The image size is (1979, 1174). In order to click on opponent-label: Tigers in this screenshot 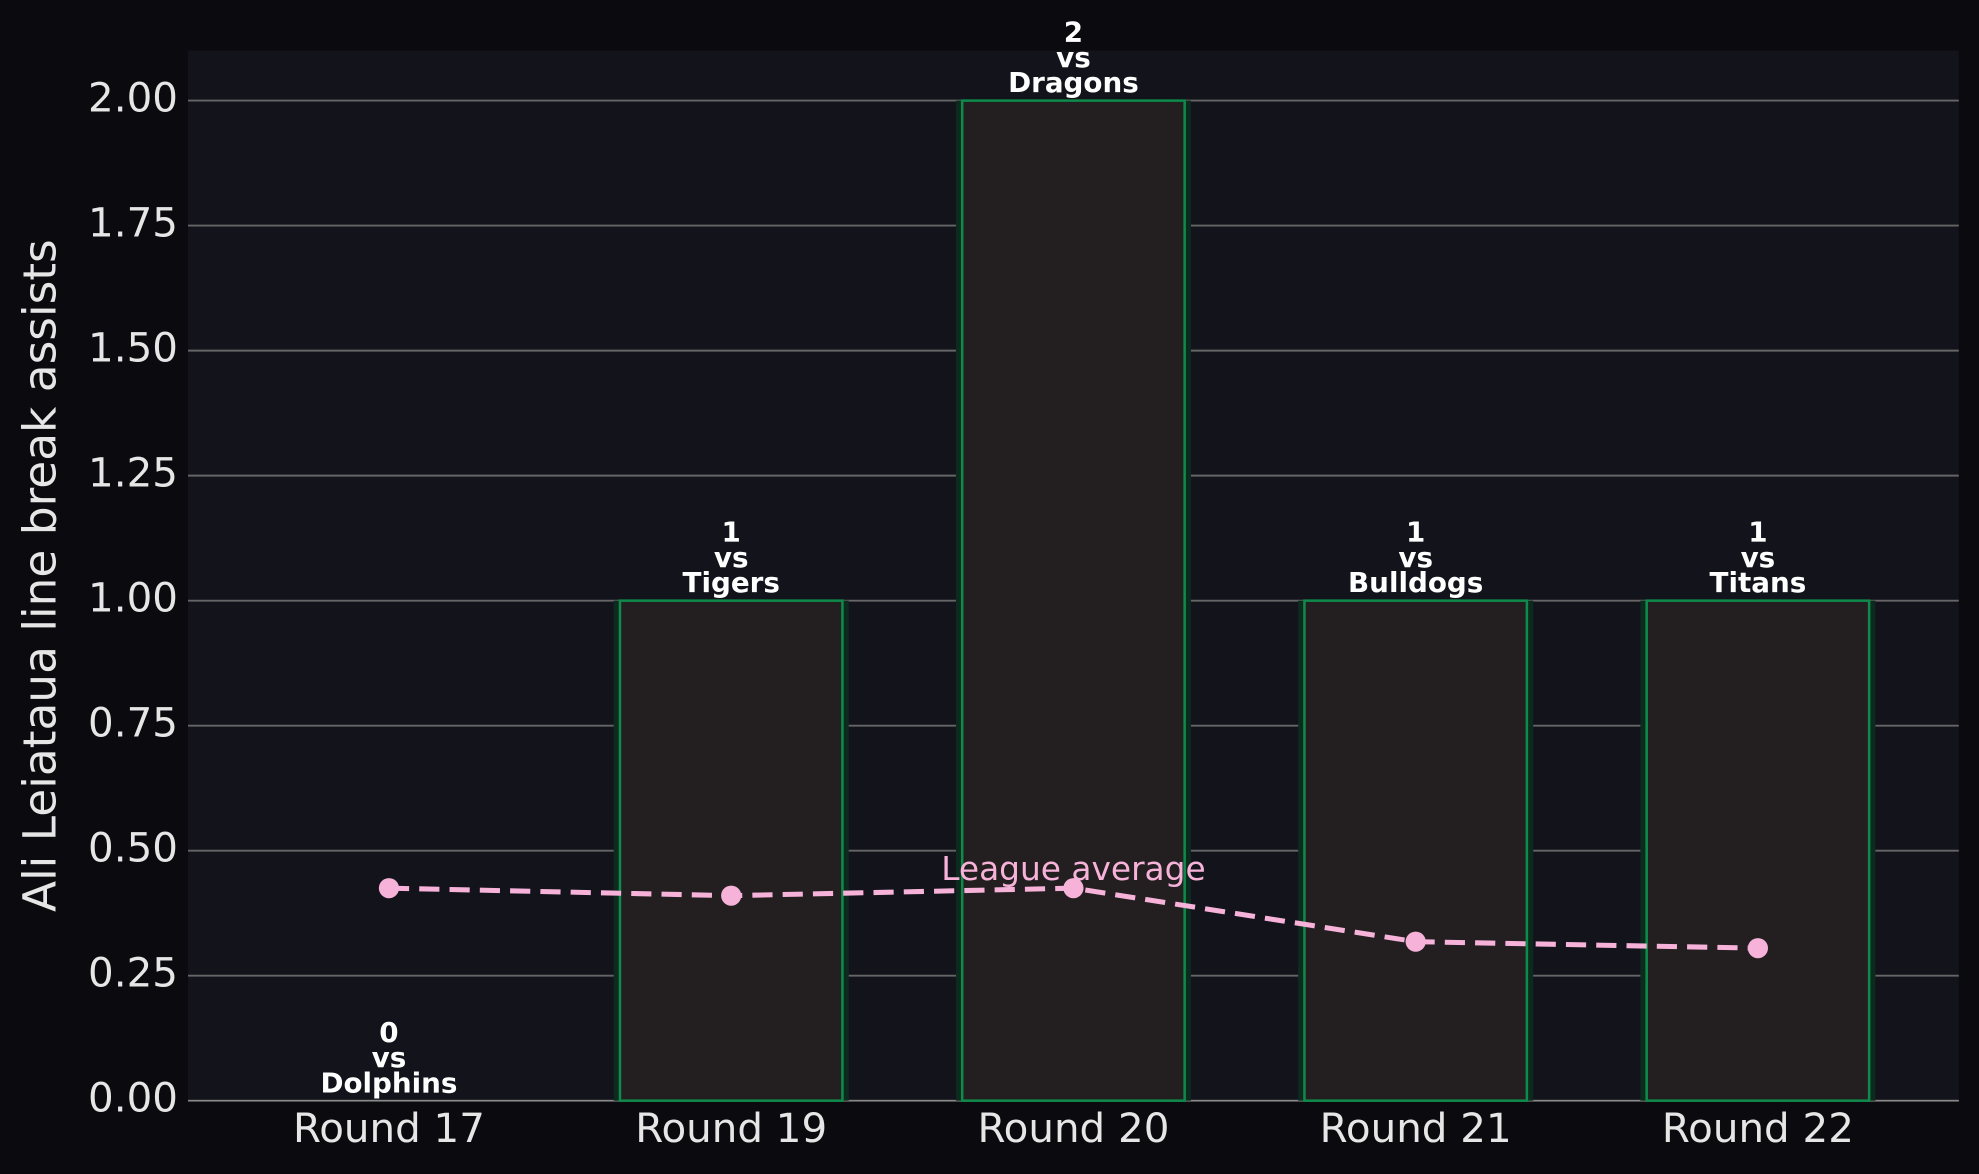, I will do `click(731, 582)`.